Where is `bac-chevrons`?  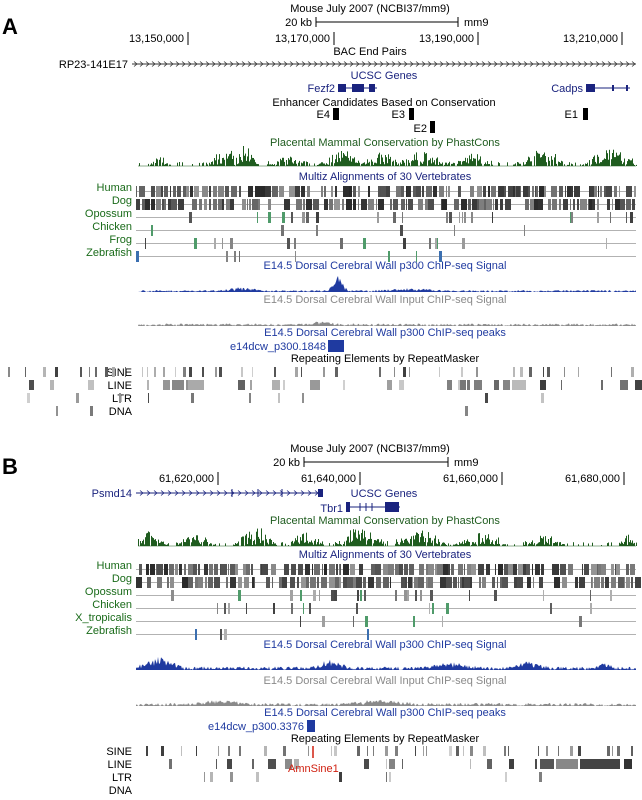 bac-chevrons is located at coordinates (384, 64).